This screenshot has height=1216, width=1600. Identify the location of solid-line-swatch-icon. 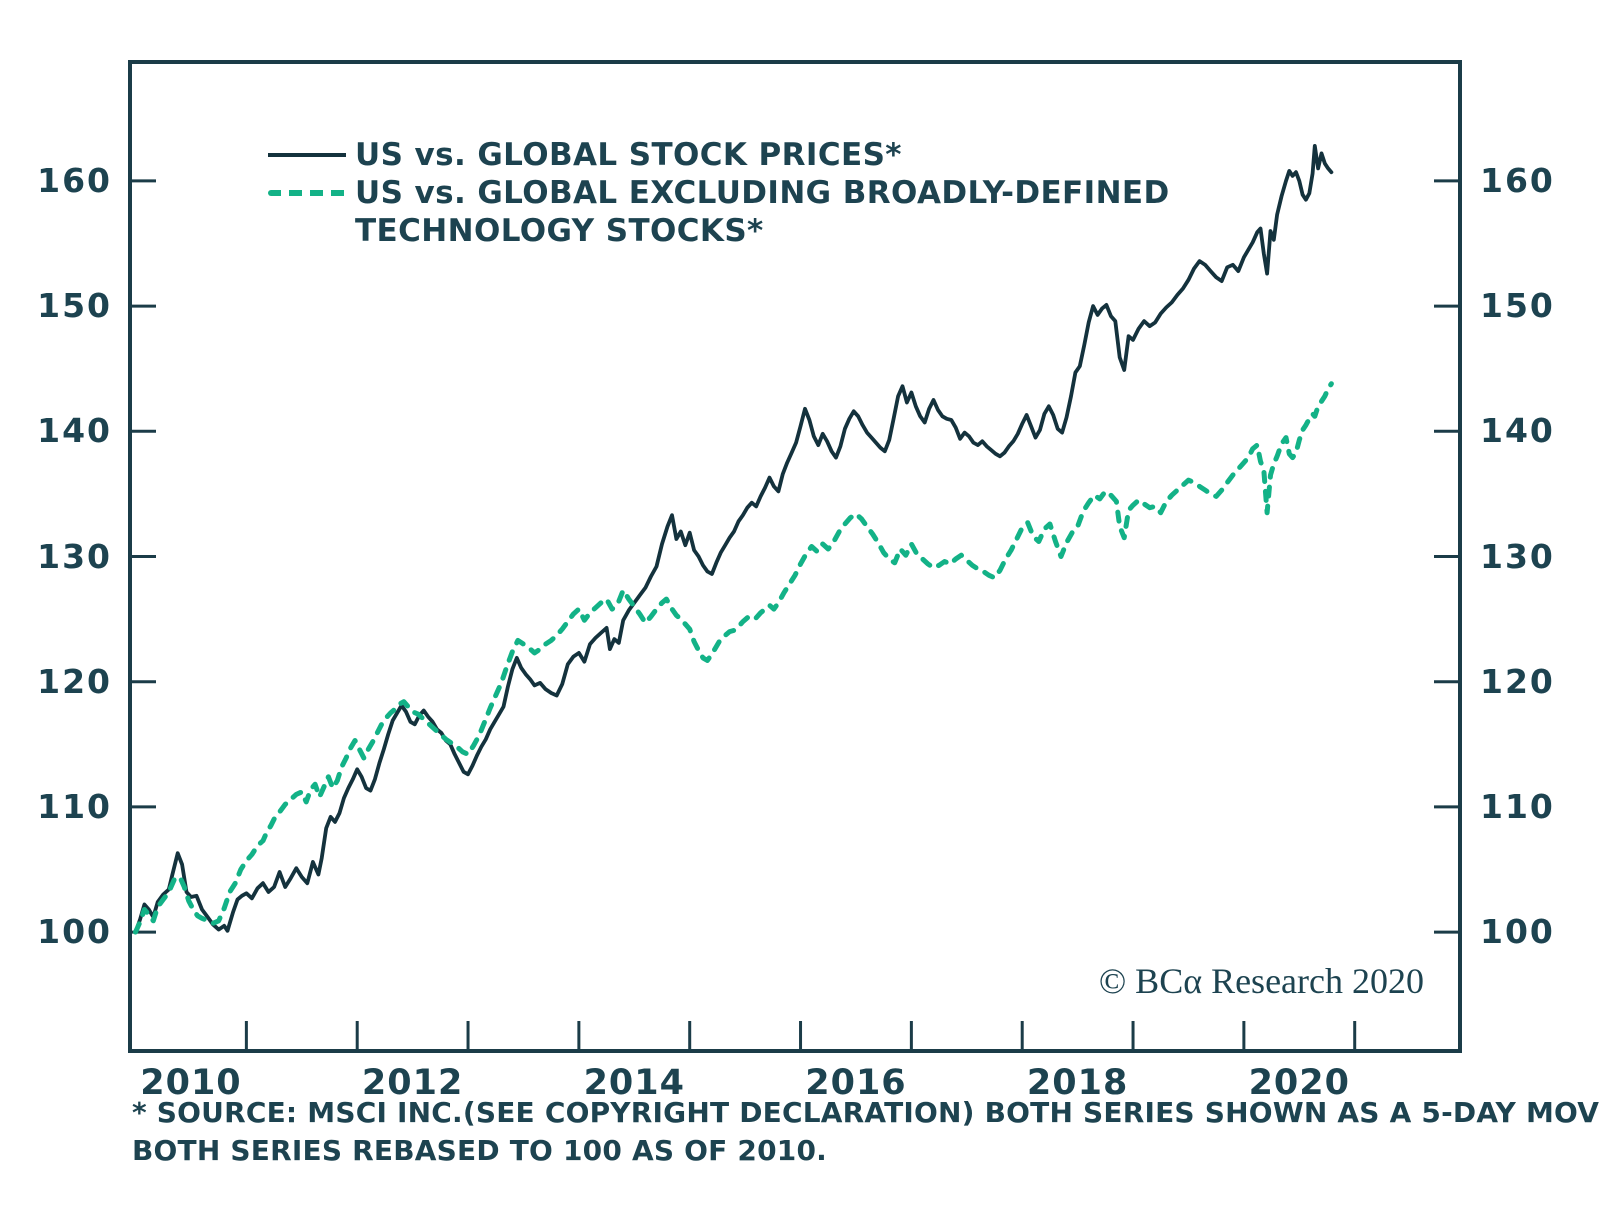
(307, 155).